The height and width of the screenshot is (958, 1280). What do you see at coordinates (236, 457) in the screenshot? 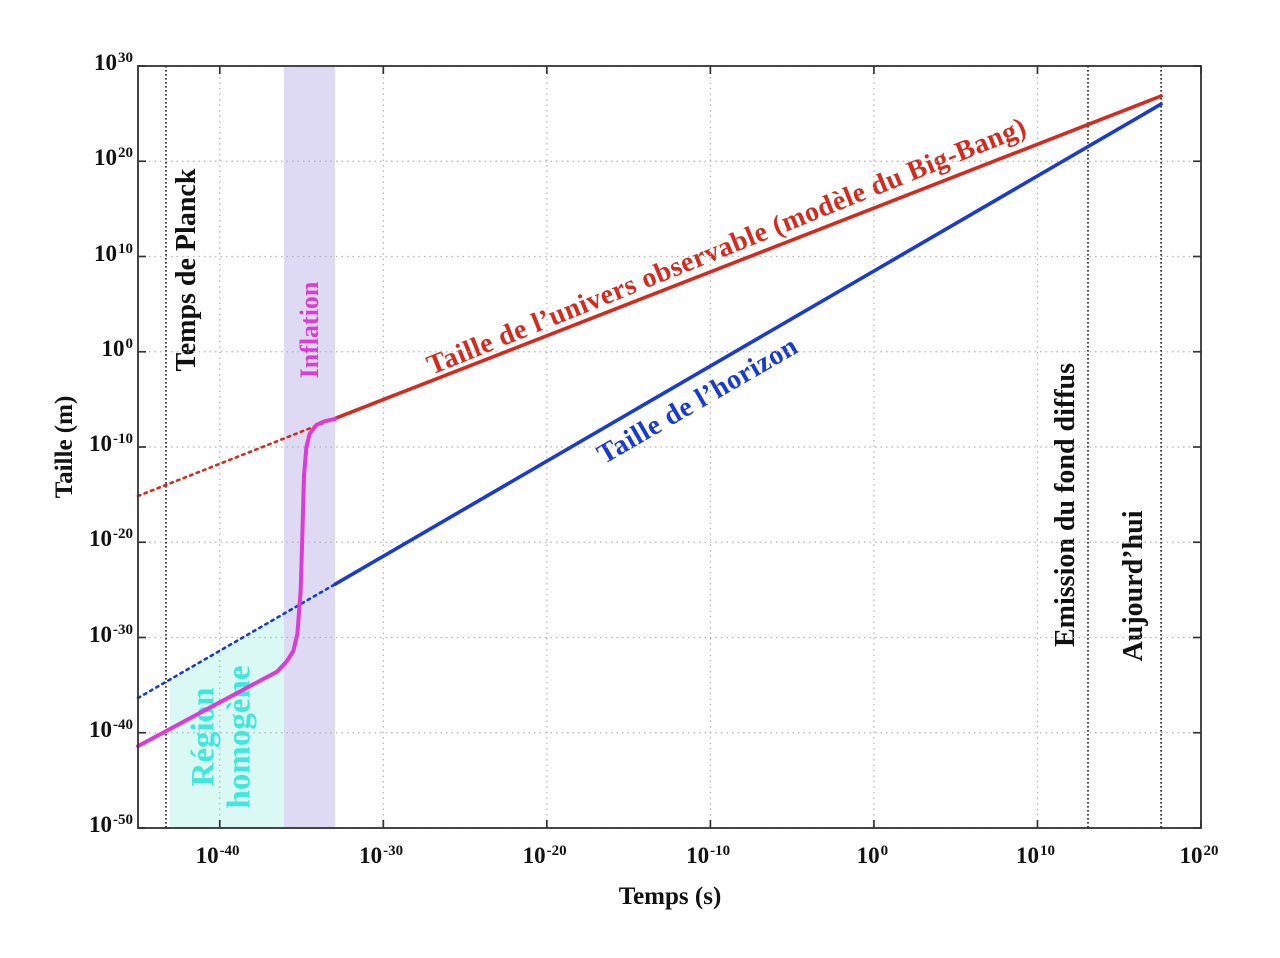
I see `taille-univers-observable-extrapolation` at bounding box center [236, 457].